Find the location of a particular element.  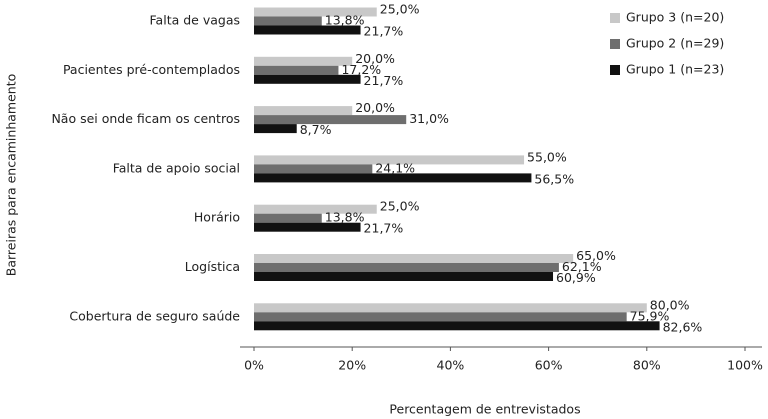

legend-label: Grupo 2 (n=29) is located at coordinates (675, 43).